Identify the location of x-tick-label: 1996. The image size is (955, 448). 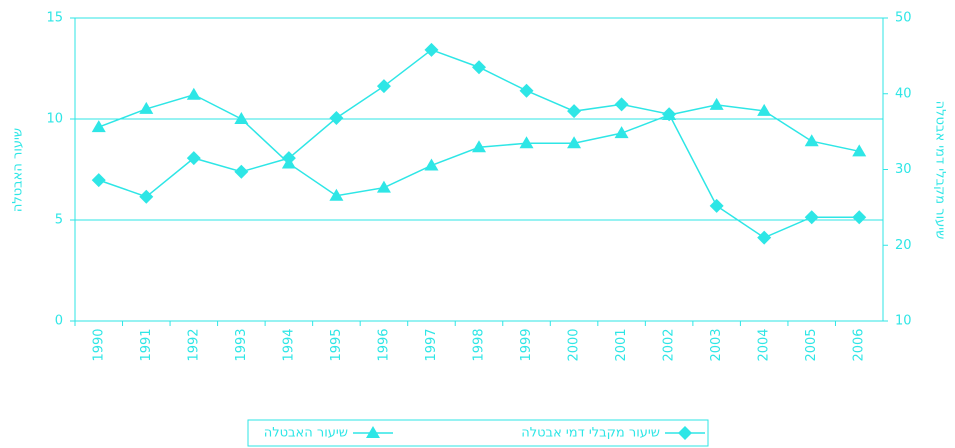
(383, 344).